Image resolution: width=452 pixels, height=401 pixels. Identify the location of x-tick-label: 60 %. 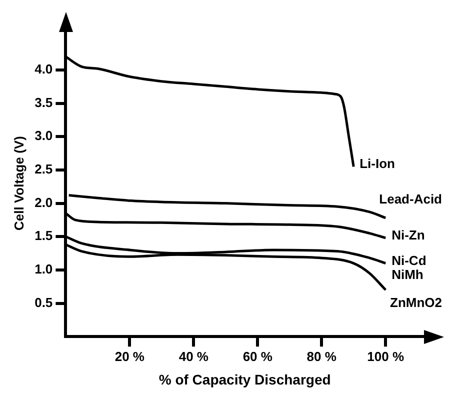
(257, 356).